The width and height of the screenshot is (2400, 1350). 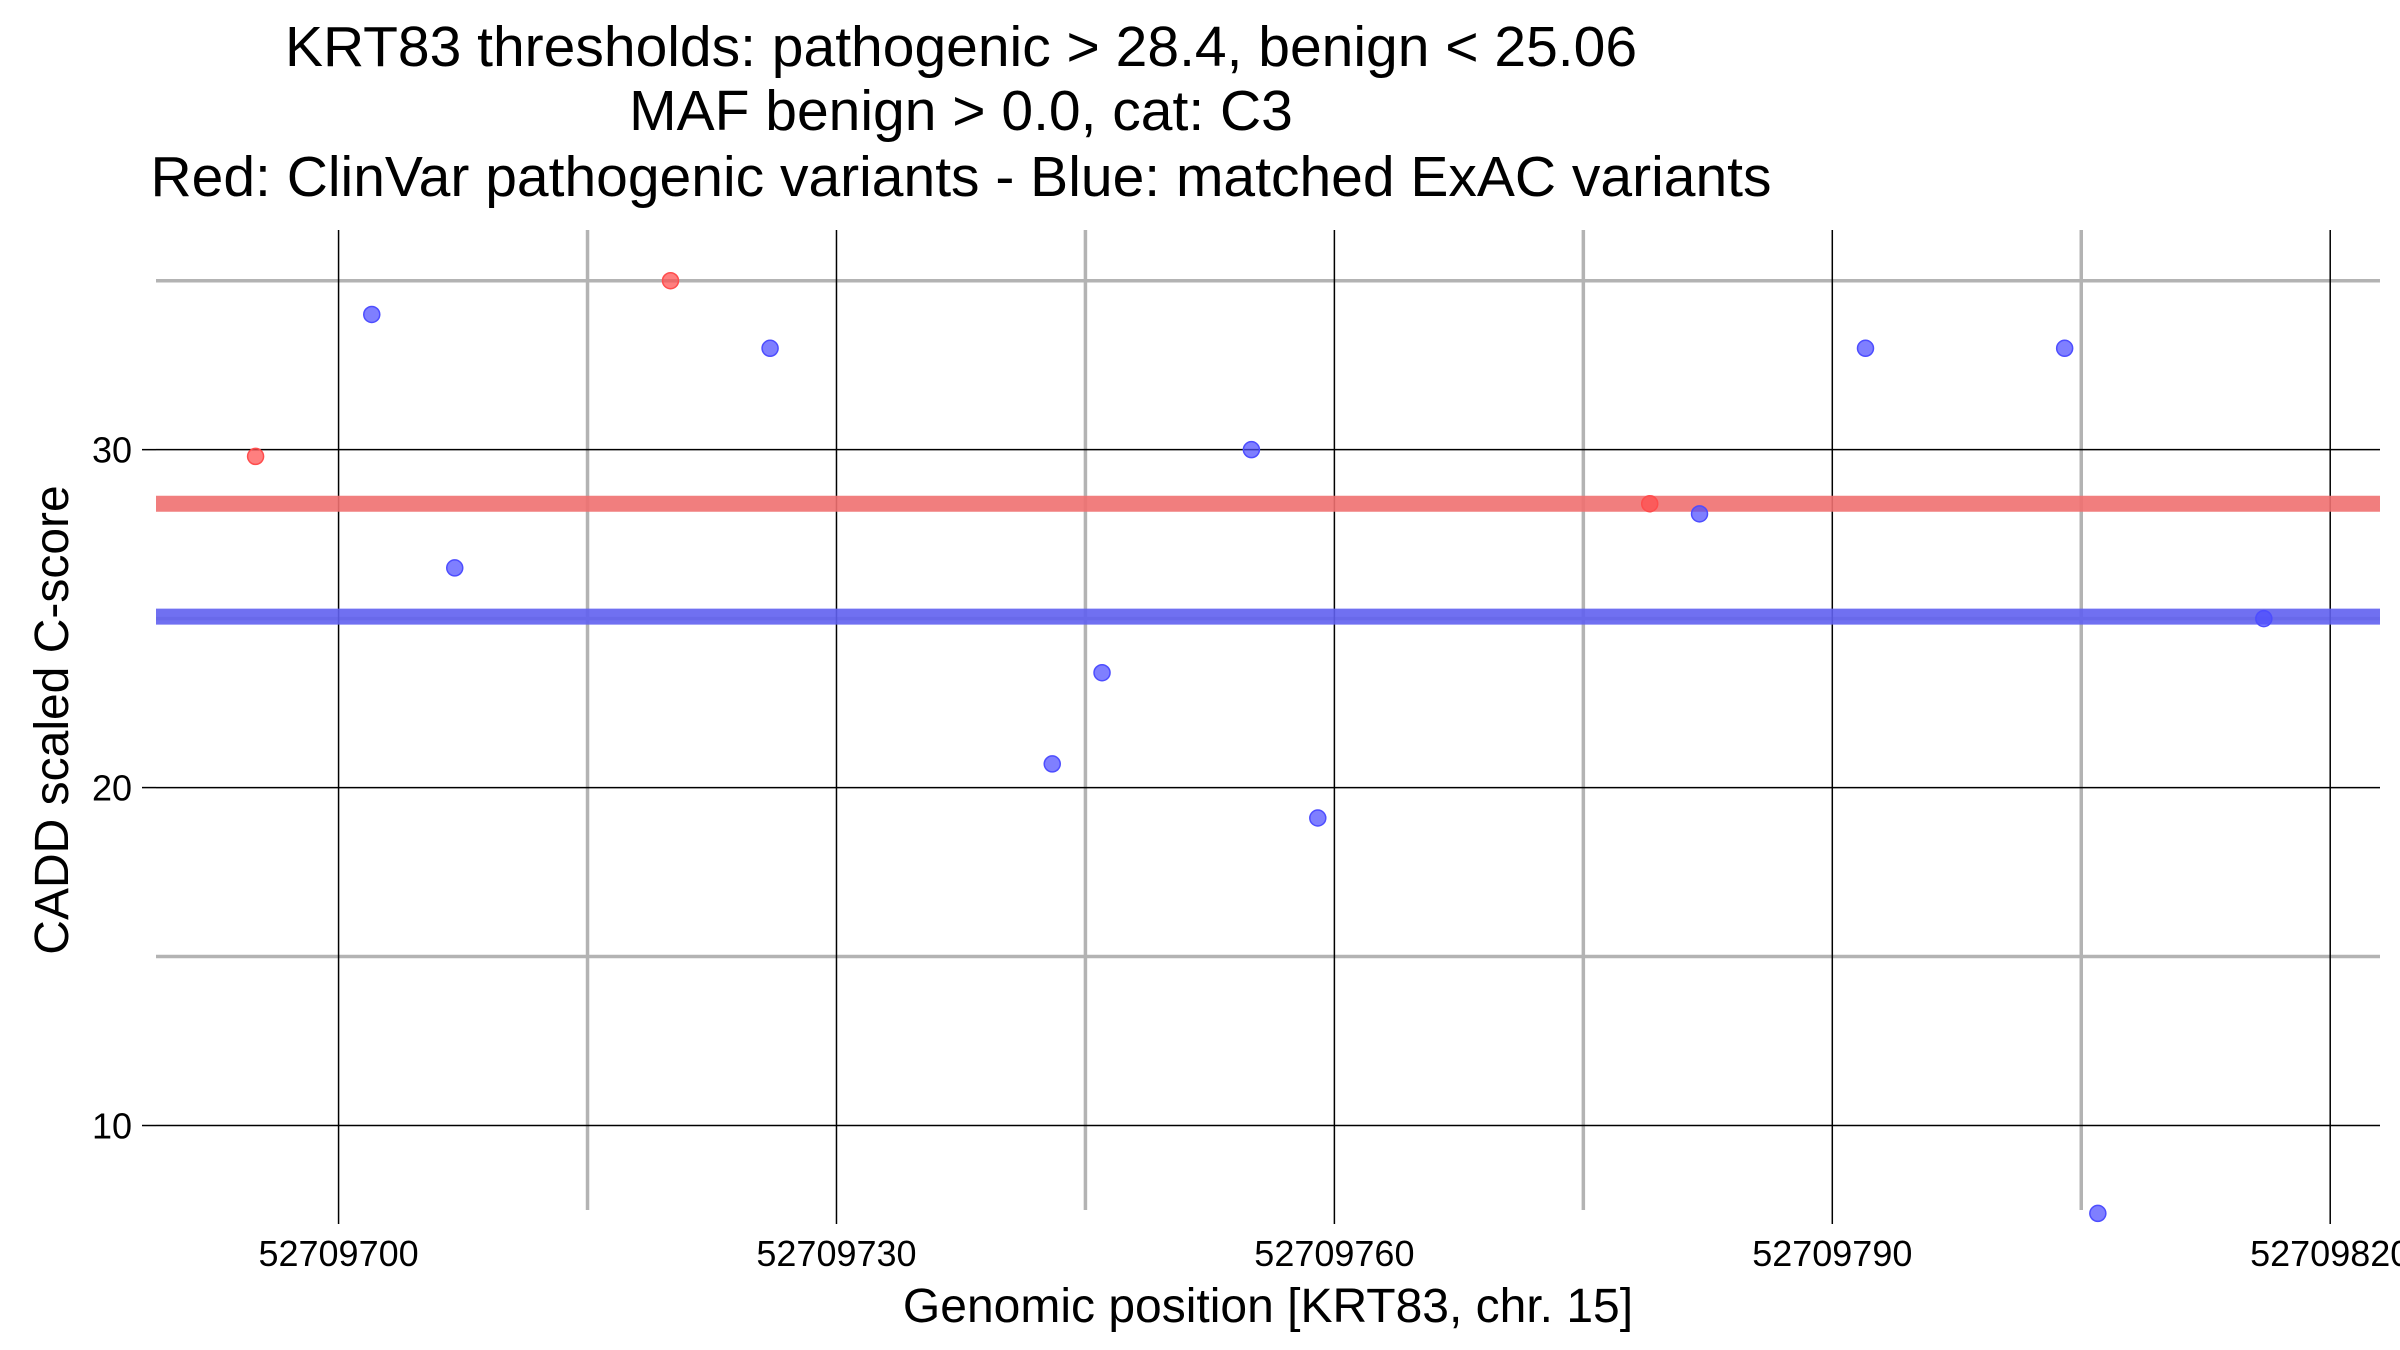 I want to click on chart-title-line-2: MAF benign > 0.0, cat: C3, so click(x=961, y=111).